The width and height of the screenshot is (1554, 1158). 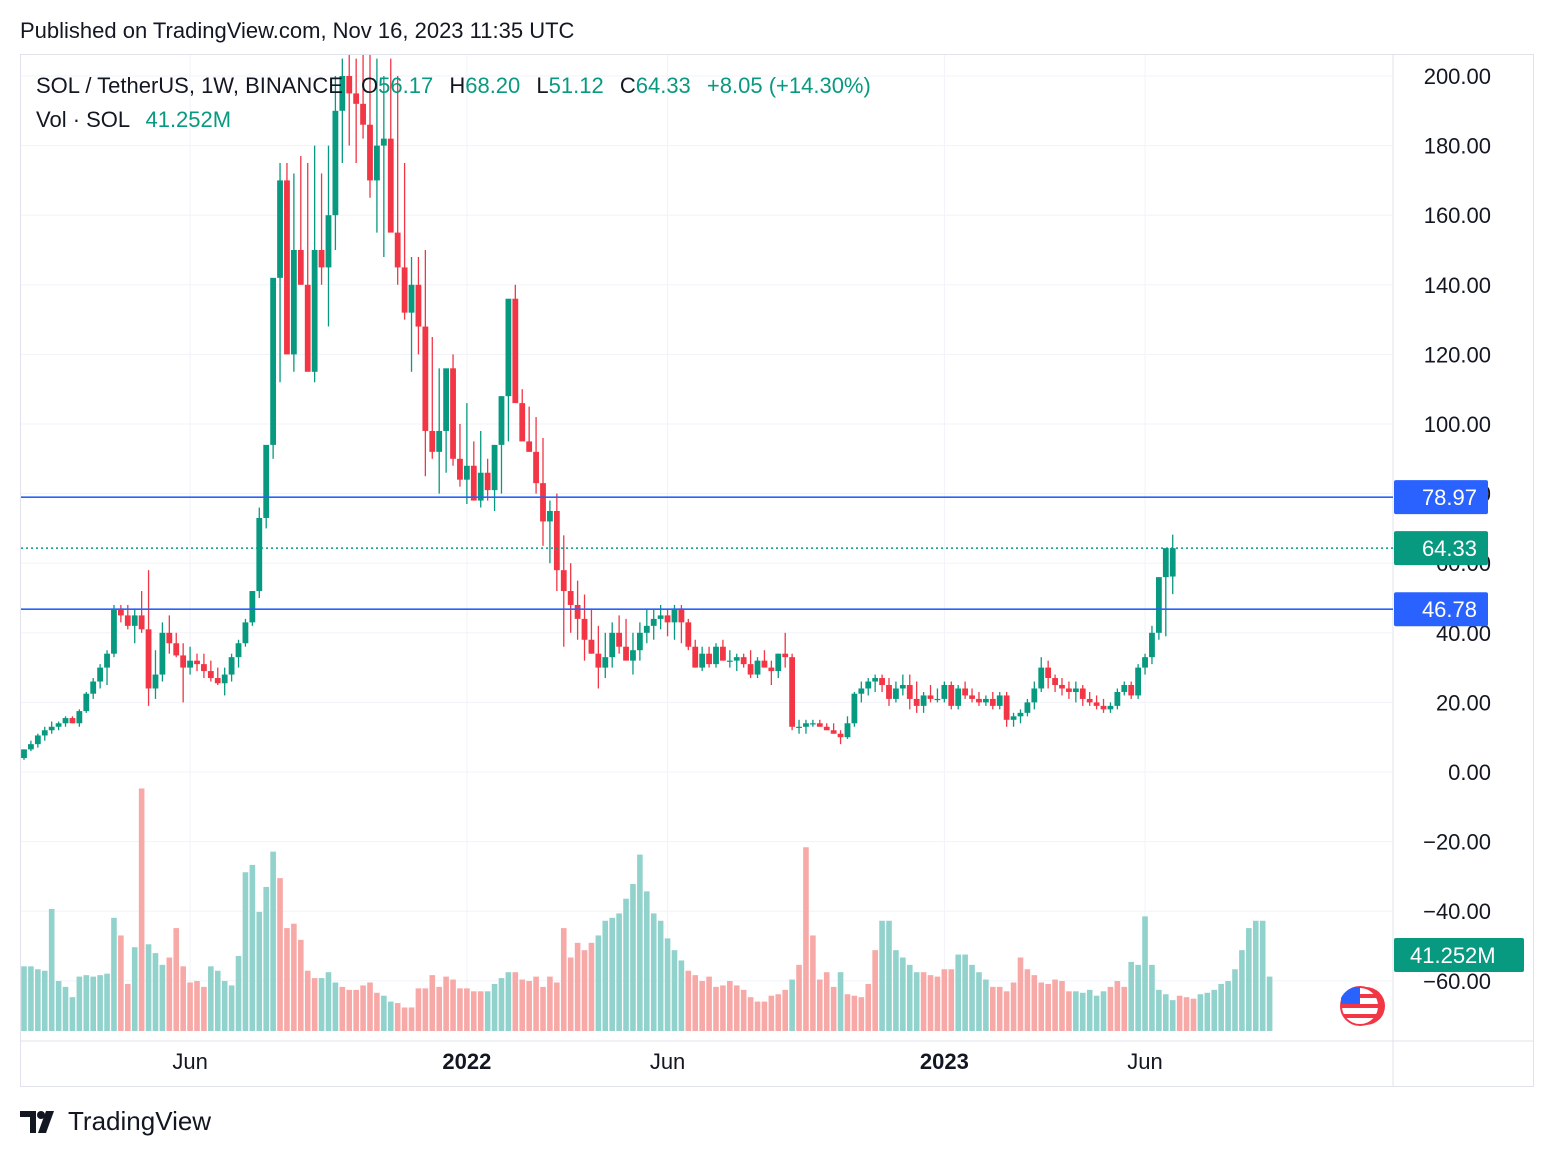 I want to click on tradingview-logo-icon, so click(x=40, y=1122).